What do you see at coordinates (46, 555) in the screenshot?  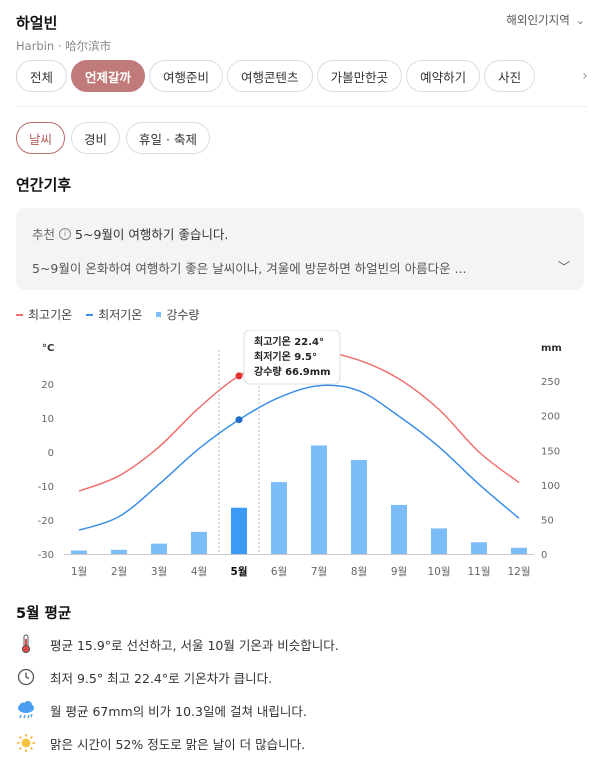 I see `y-left-tick-label: -30` at bounding box center [46, 555].